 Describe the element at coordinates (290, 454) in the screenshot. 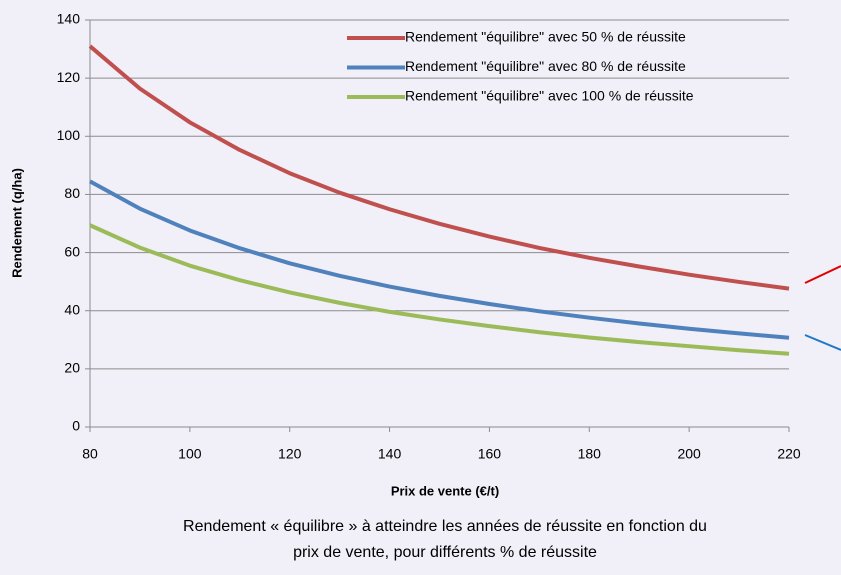

I see `x-tick-label: 120` at that location.